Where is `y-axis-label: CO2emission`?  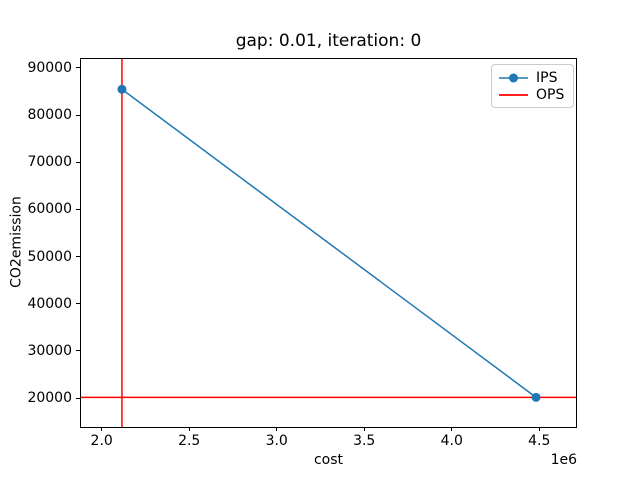
y-axis-label: CO2emission is located at coordinates (16, 242).